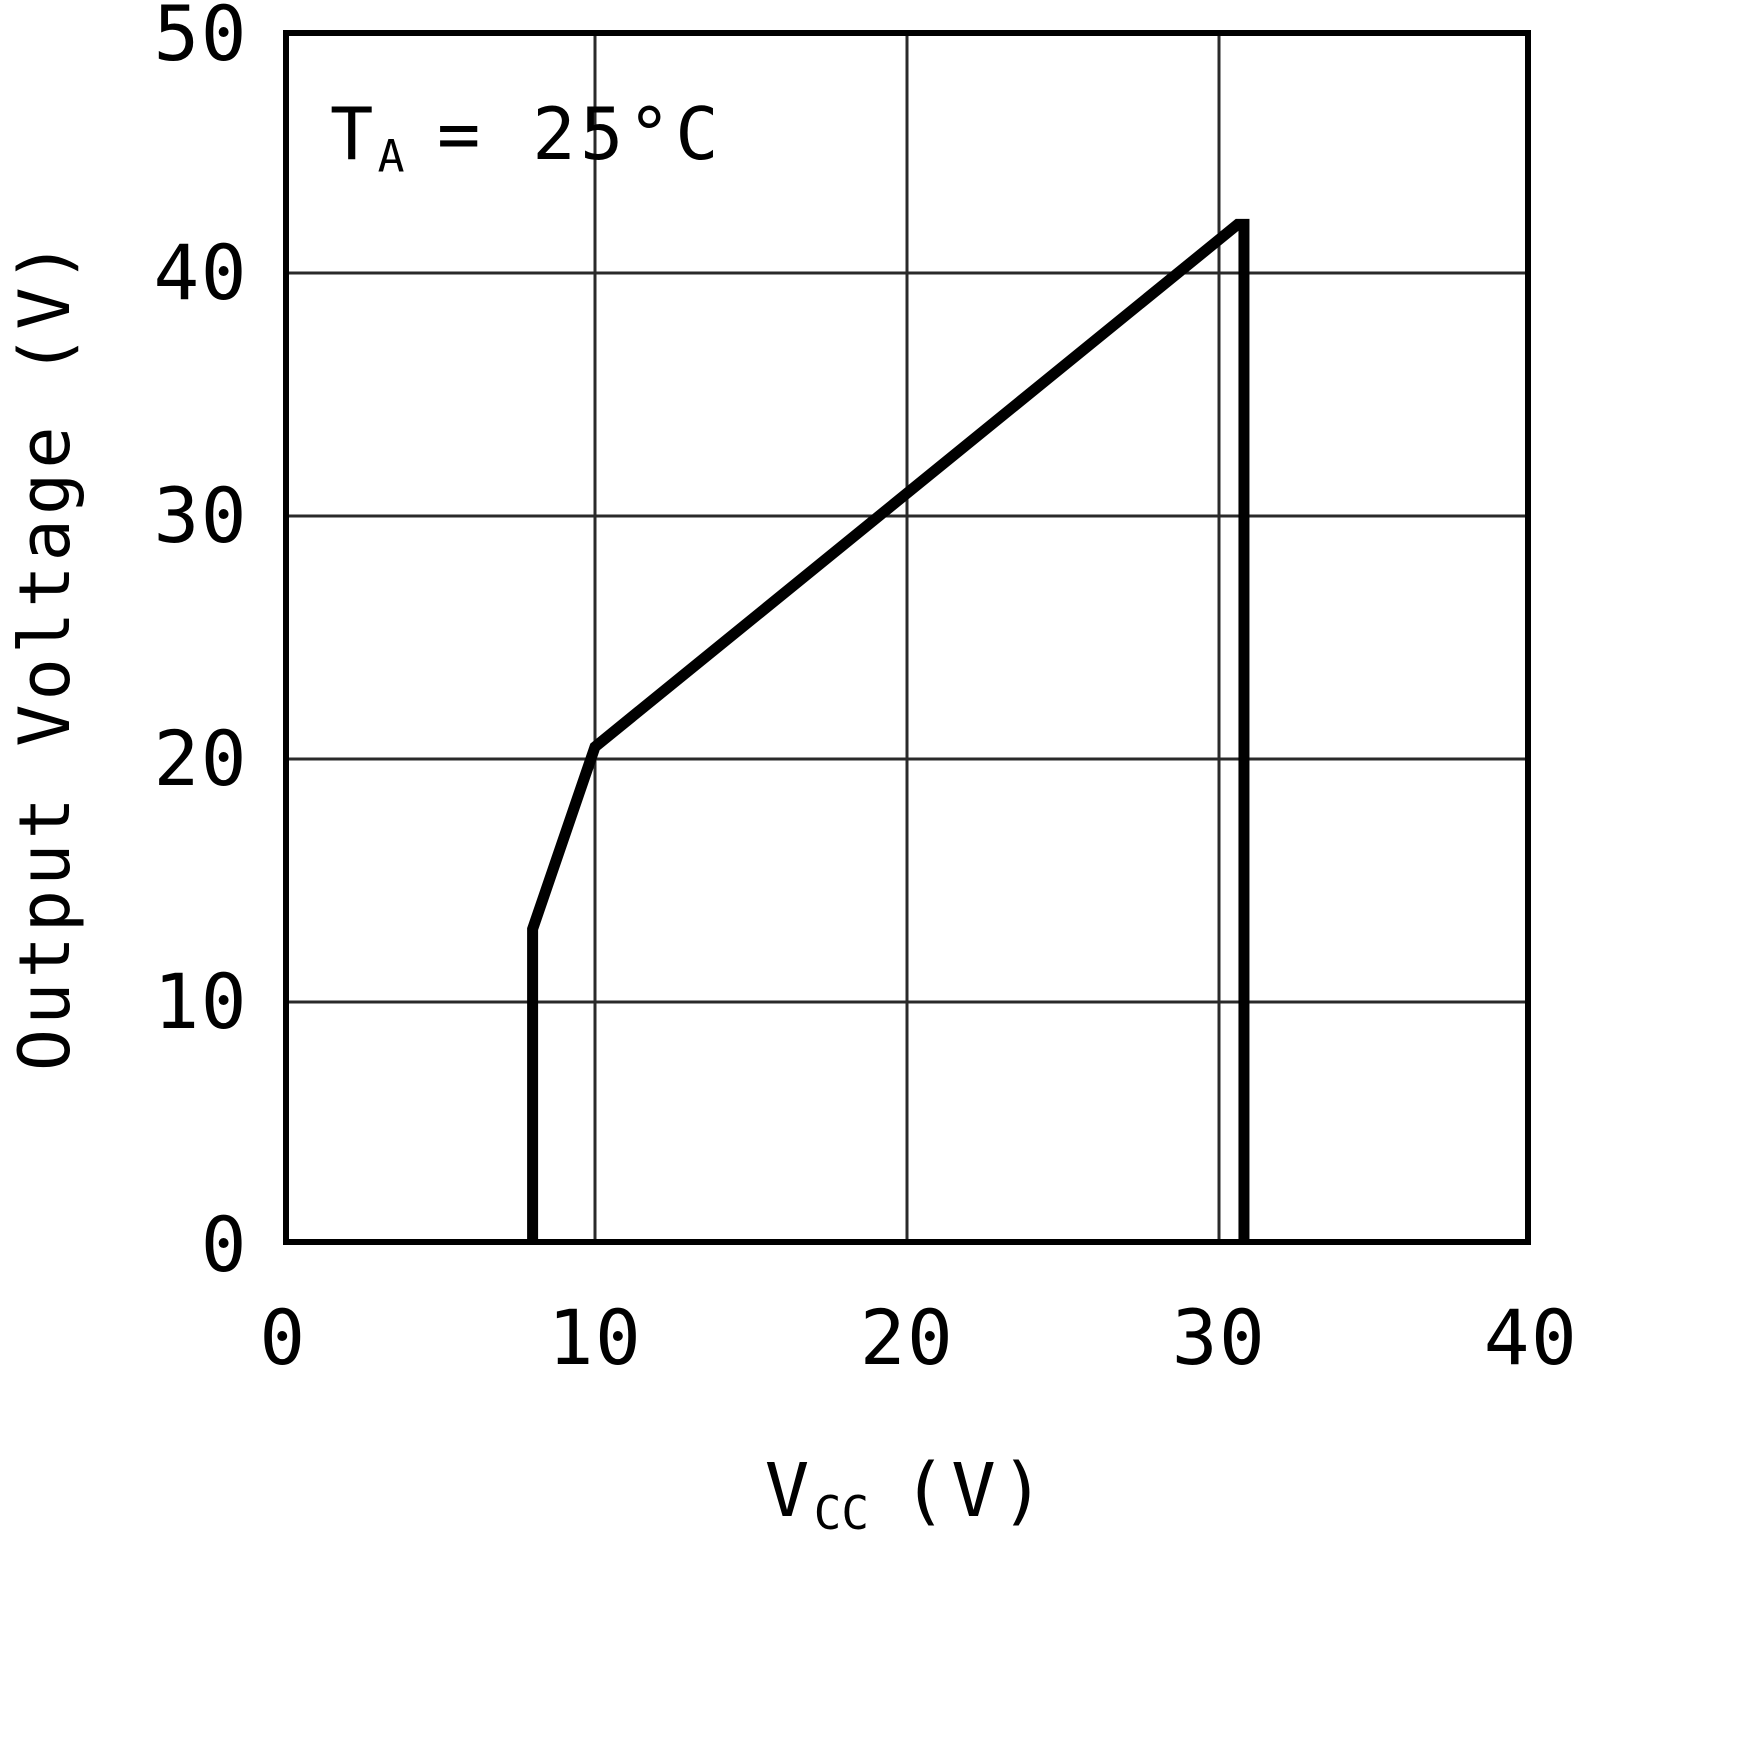 The height and width of the screenshot is (1737, 1761). What do you see at coordinates (200, 39) in the screenshot?
I see `y-tick-label: 50` at bounding box center [200, 39].